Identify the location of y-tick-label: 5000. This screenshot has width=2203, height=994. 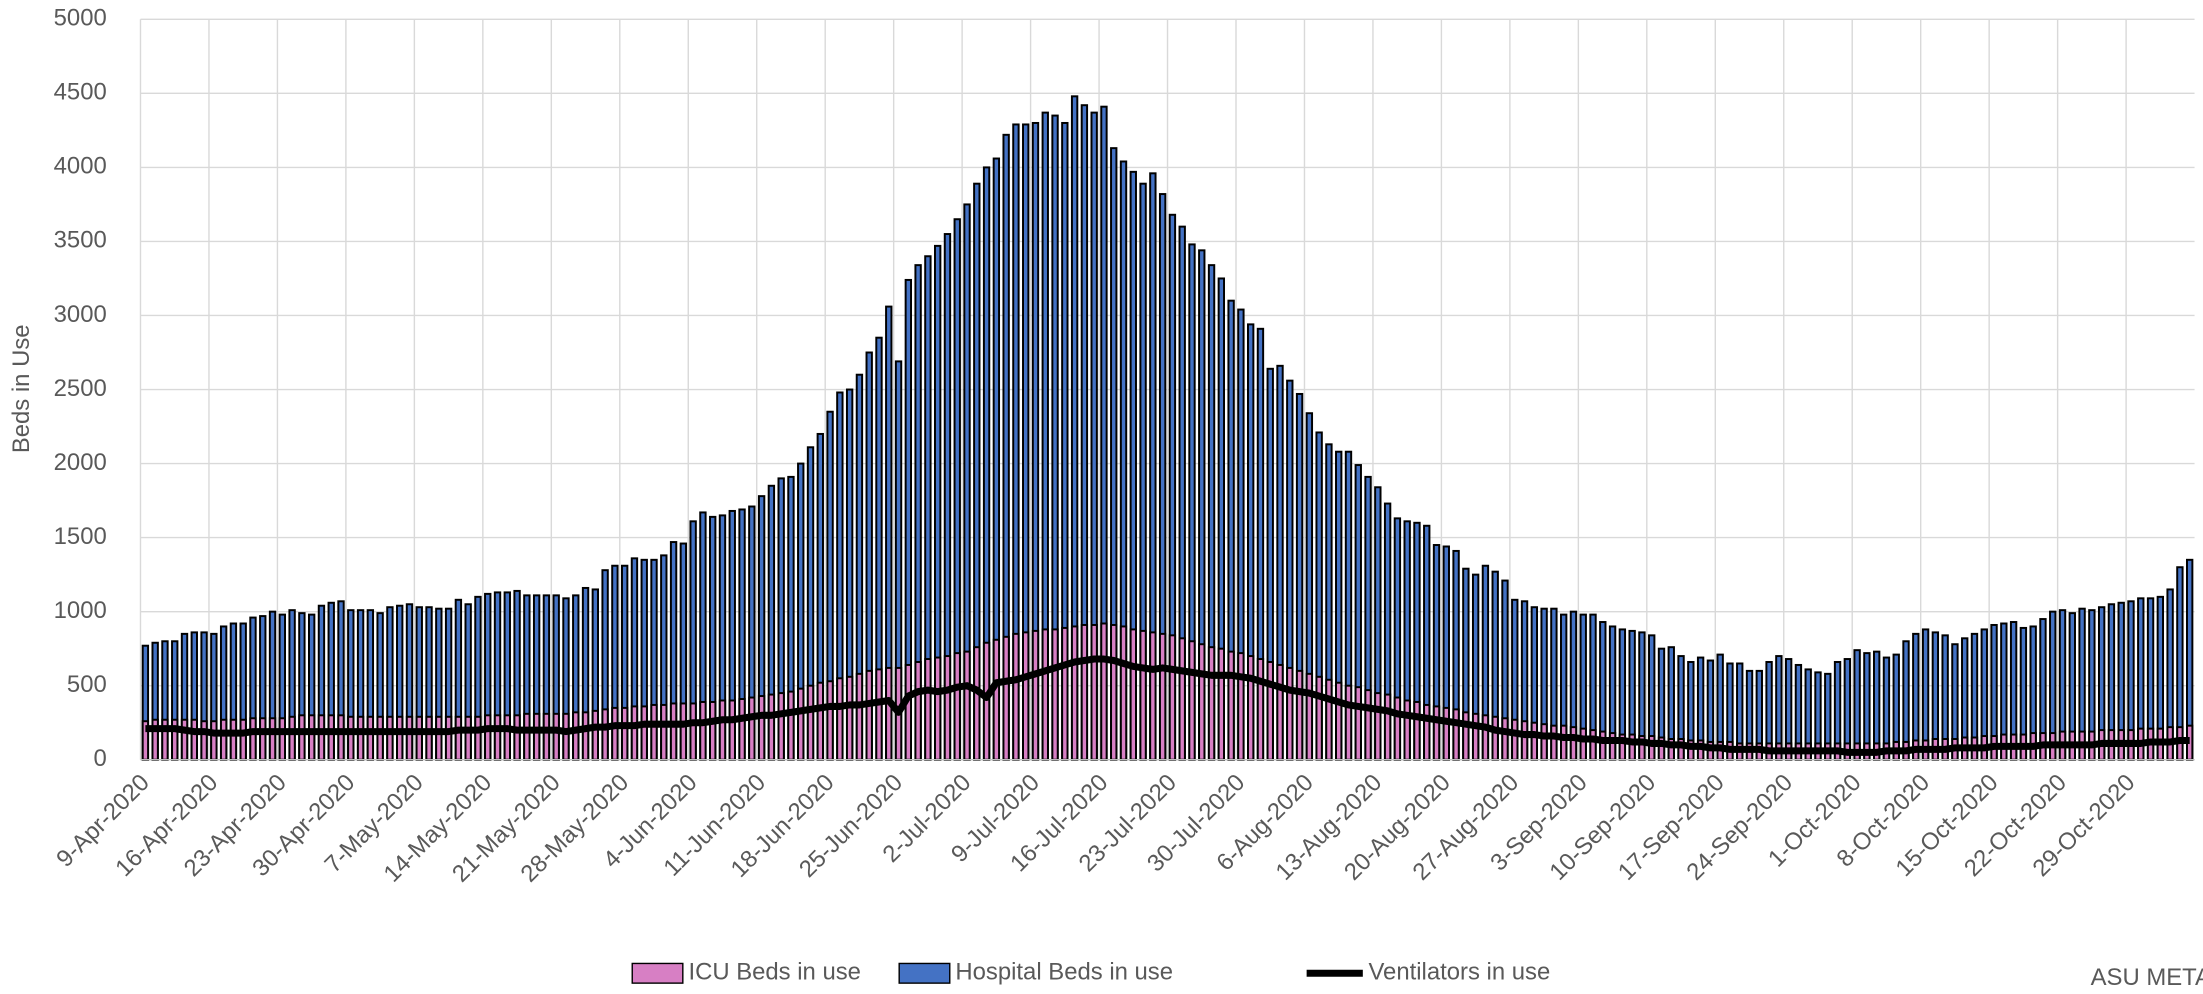
(80, 18).